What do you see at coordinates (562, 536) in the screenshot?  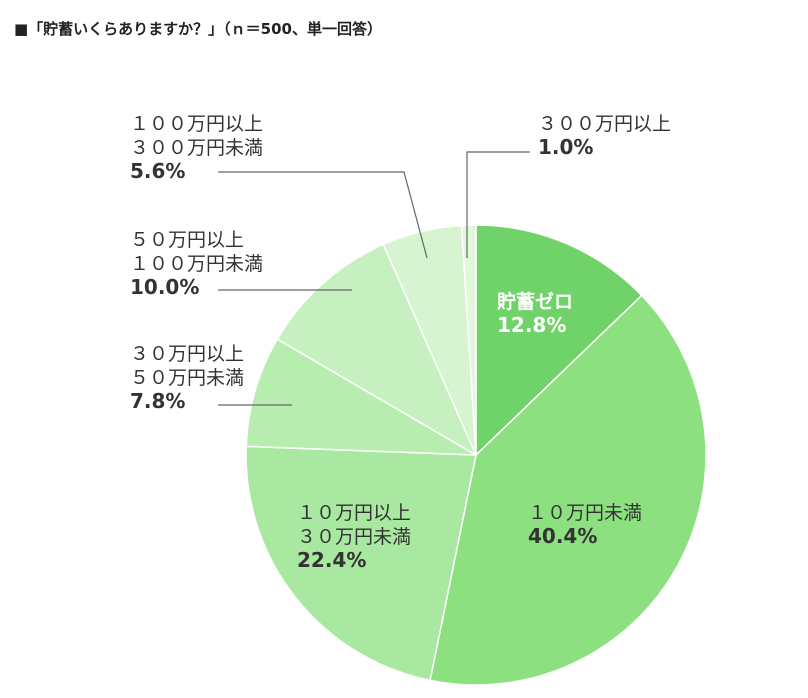 I see `slice-percent-2: 40.4%` at bounding box center [562, 536].